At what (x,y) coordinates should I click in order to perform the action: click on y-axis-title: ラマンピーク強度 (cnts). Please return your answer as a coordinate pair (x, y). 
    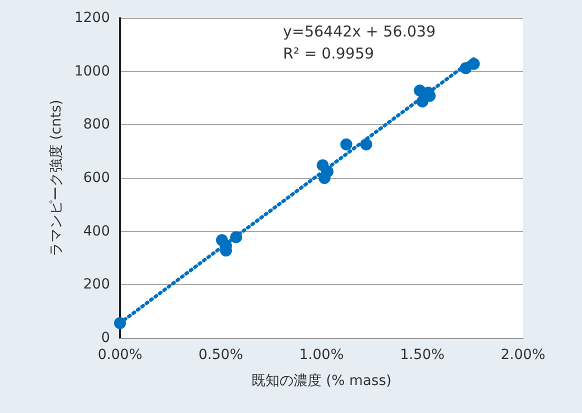
    Looking at the image, I should click on (56, 178).